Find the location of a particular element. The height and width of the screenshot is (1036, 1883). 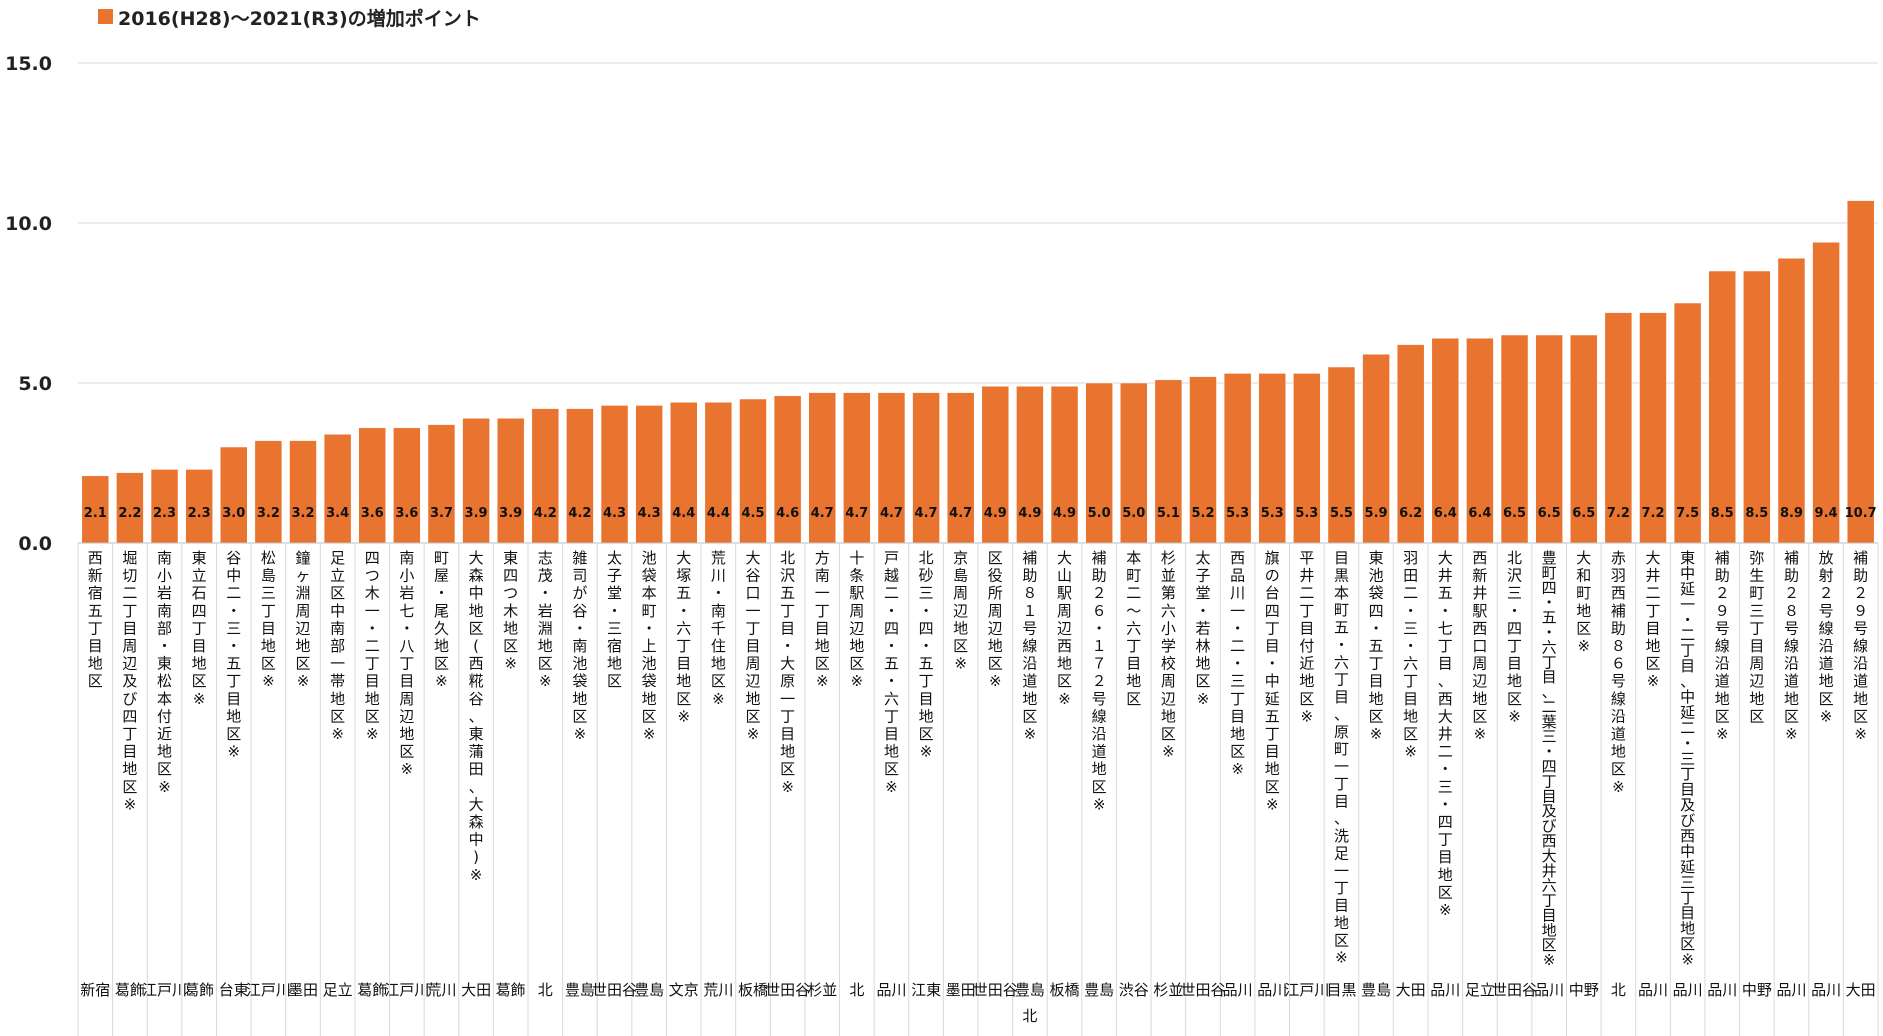

x-tick-label: 赤羽西補助８６号線沿道地区※ is located at coordinates (1618, 672).